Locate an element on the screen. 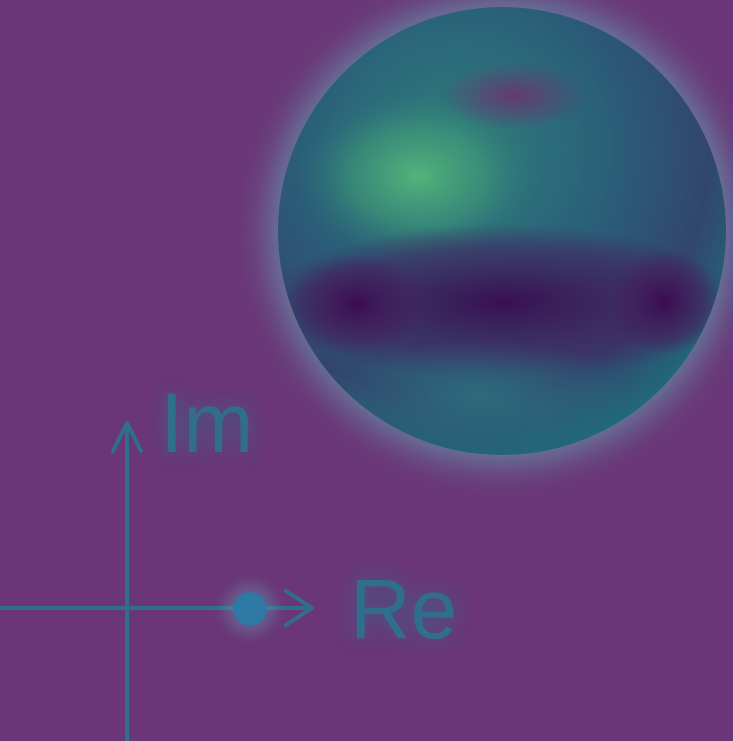 This screenshot has height=741, width=733. sphere-highlight-green is located at coordinates (418, 176).